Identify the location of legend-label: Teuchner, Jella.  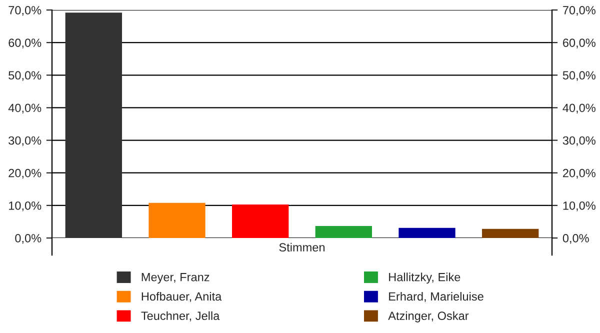
(180, 316).